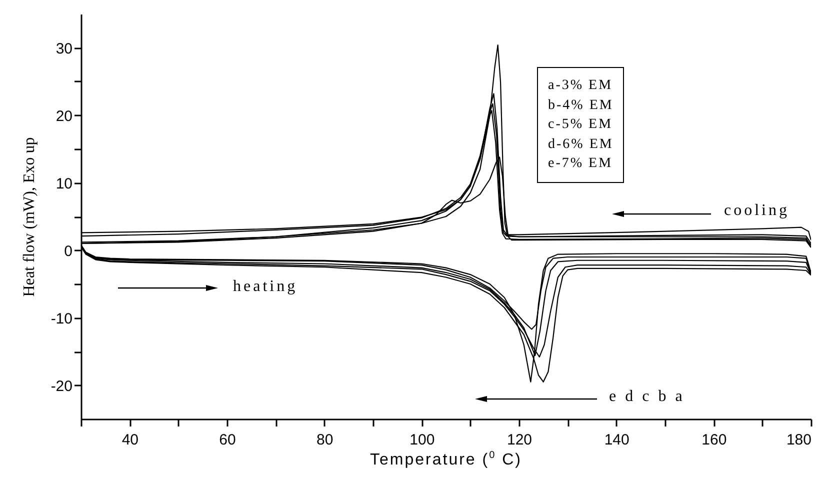 The width and height of the screenshot is (825, 489). I want to click on x-tick-label: 80, so click(325, 440).